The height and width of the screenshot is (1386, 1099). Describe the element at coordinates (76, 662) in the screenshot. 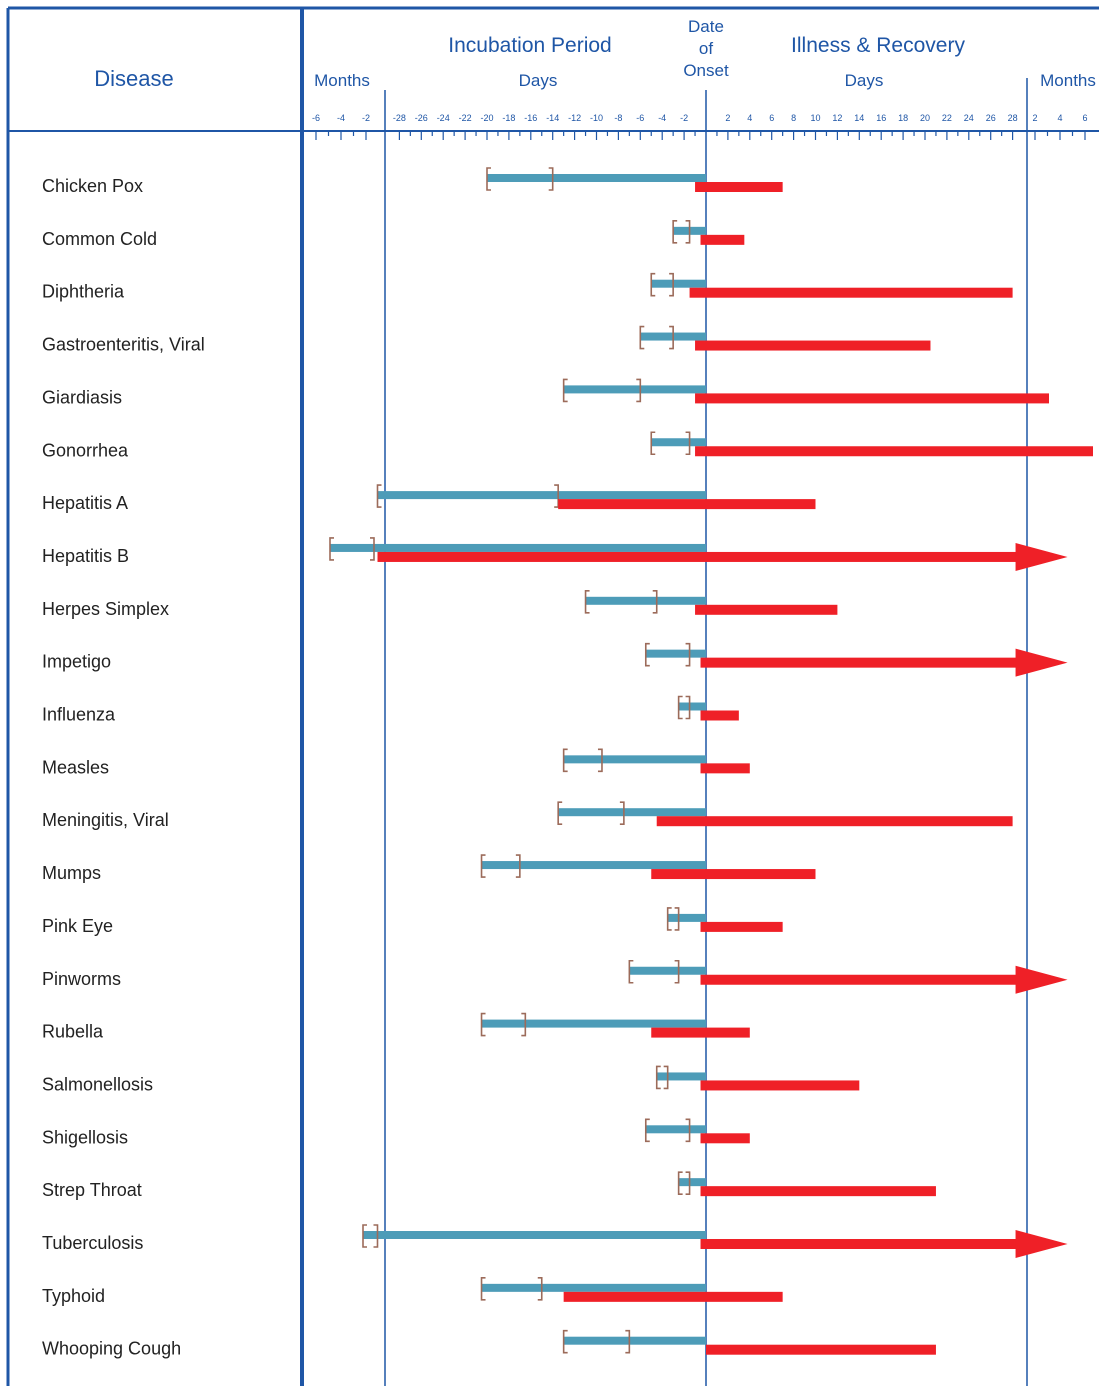

I see `disease-label: Impetigo` at that location.